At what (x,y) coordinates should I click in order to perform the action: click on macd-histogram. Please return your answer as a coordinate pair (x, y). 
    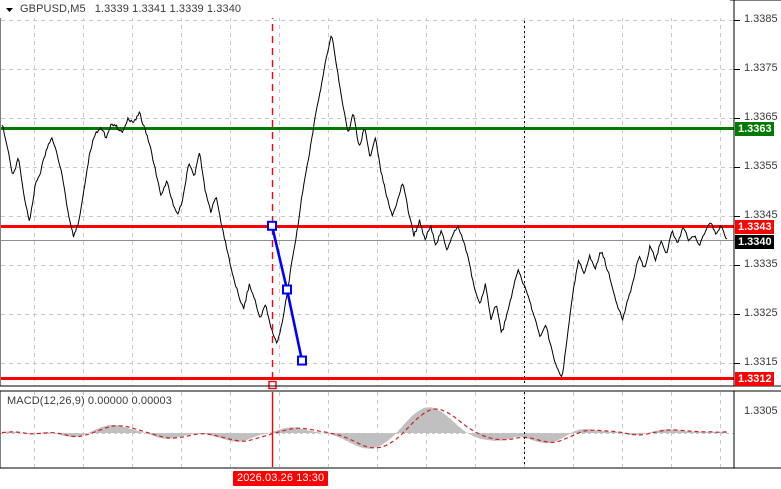
    Looking at the image, I should click on (364, 428).